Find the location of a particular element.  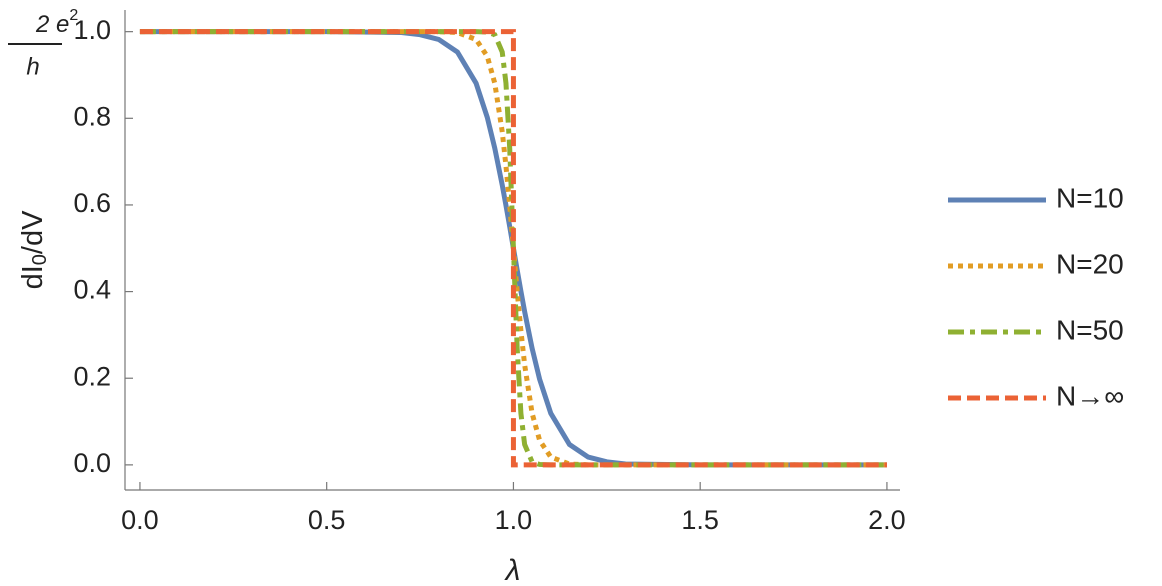

unit-numerator: 2 e2 is located at coordinates (56, 22).